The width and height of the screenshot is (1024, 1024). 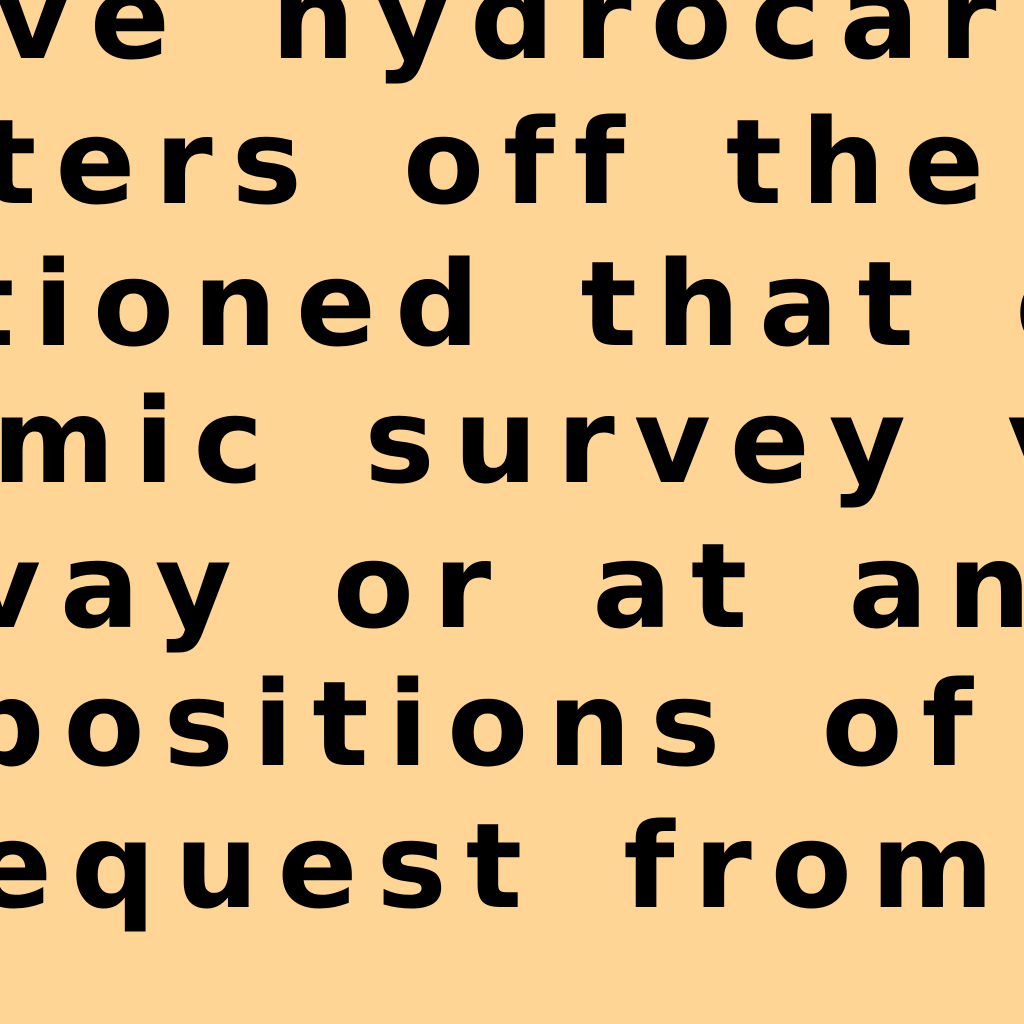 I want to click on text-line-4: mic survey ves, so click(x=512, y=441).